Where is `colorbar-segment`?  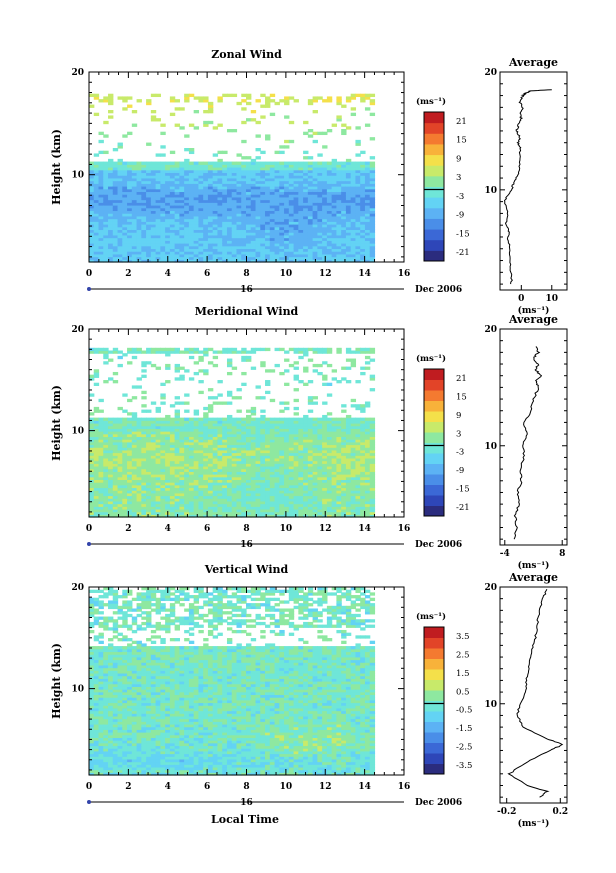 colorbar-segment is located at coordinates (434, 160).